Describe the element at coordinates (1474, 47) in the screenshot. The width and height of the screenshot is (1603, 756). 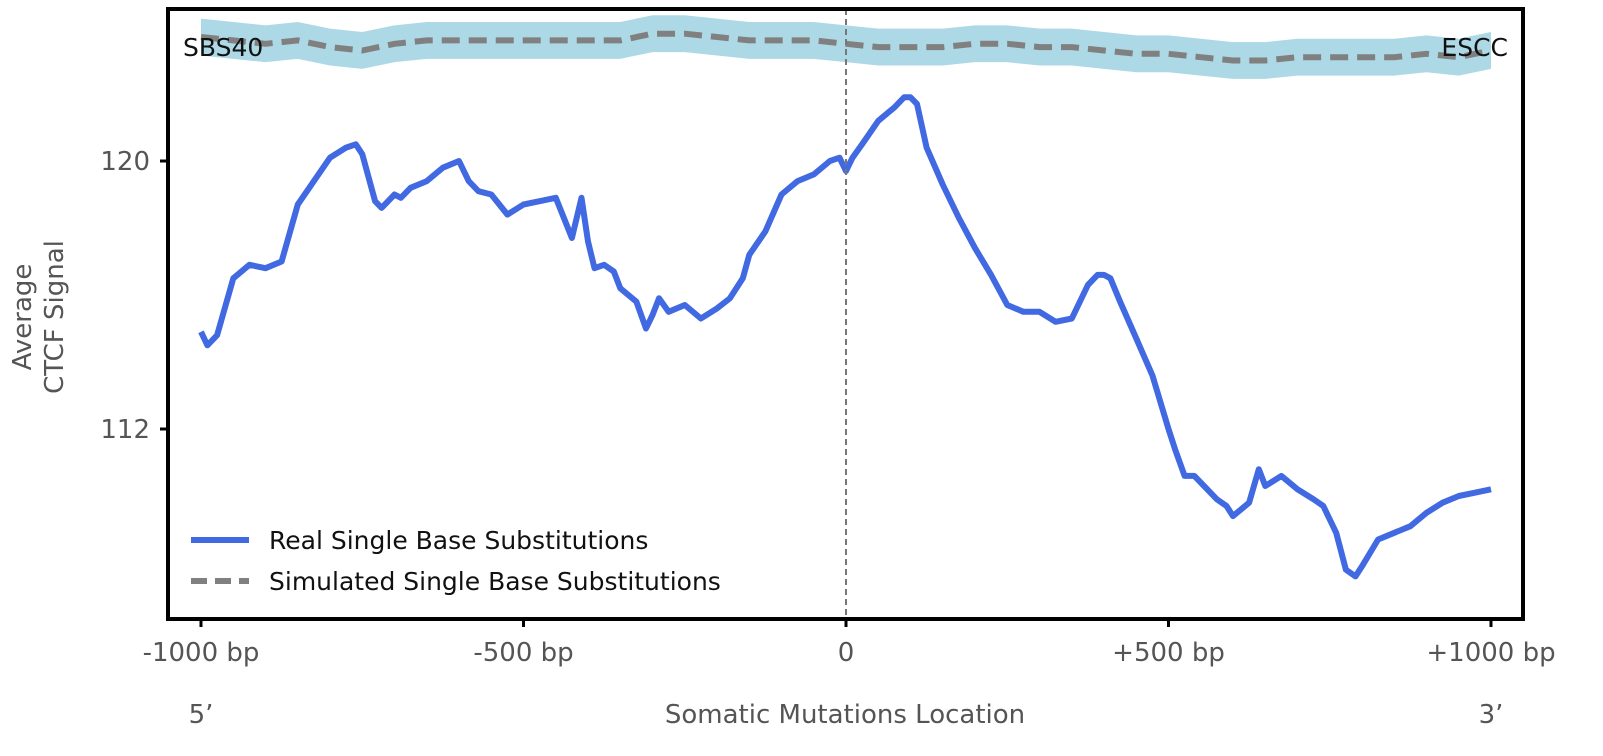
I see `cancer-type-annotation: ESCC` at that location.